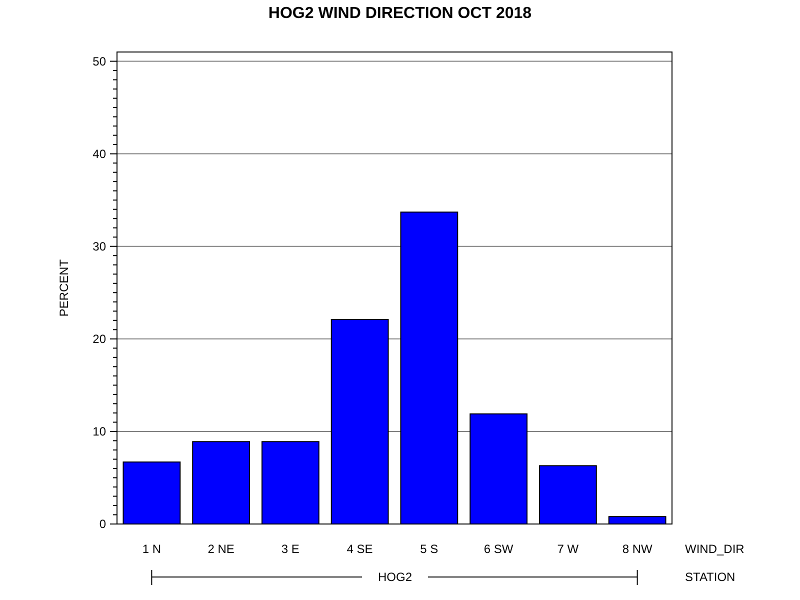 The width and height of the screenshot is (800, 600). What do you see at coordinates (64, 287) in the screenshot?
I see `y-axis-title: PERCENT` at bounding box center [64, 287].